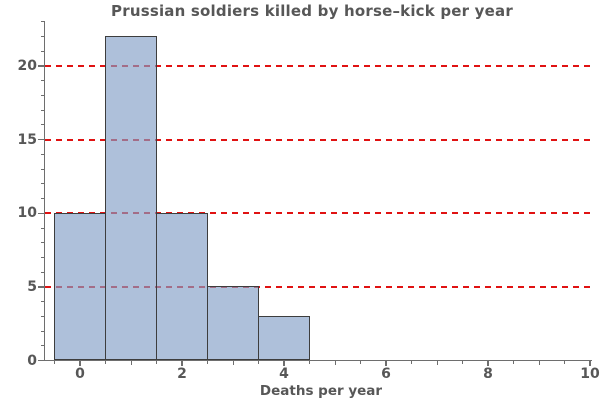 Image resolution: width=600 pixels, height=406 pixels. What do you see at coordinates (284, 374) in the screenshot?
I see `x-tick-label: 4` at bounding box center [284, 374].